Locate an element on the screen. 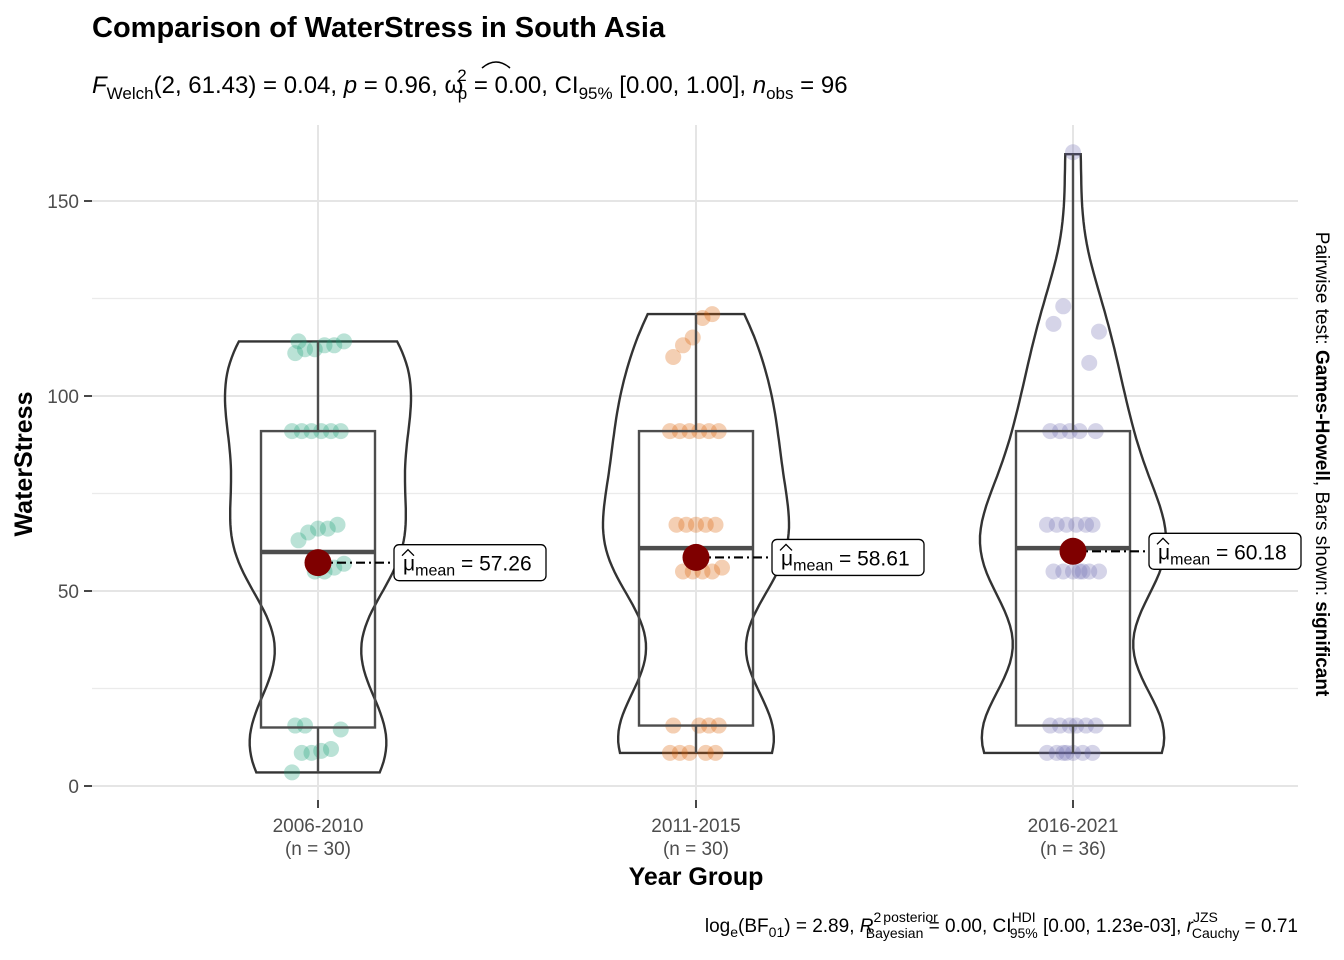  caption-d-sub: 95% is located at coordinates (1024, 933).